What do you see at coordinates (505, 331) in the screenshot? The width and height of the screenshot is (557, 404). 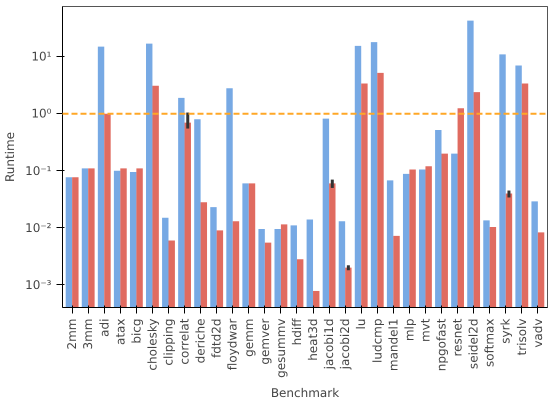 I see `x-tick-label: syrk` at bounding box center [505, 331].